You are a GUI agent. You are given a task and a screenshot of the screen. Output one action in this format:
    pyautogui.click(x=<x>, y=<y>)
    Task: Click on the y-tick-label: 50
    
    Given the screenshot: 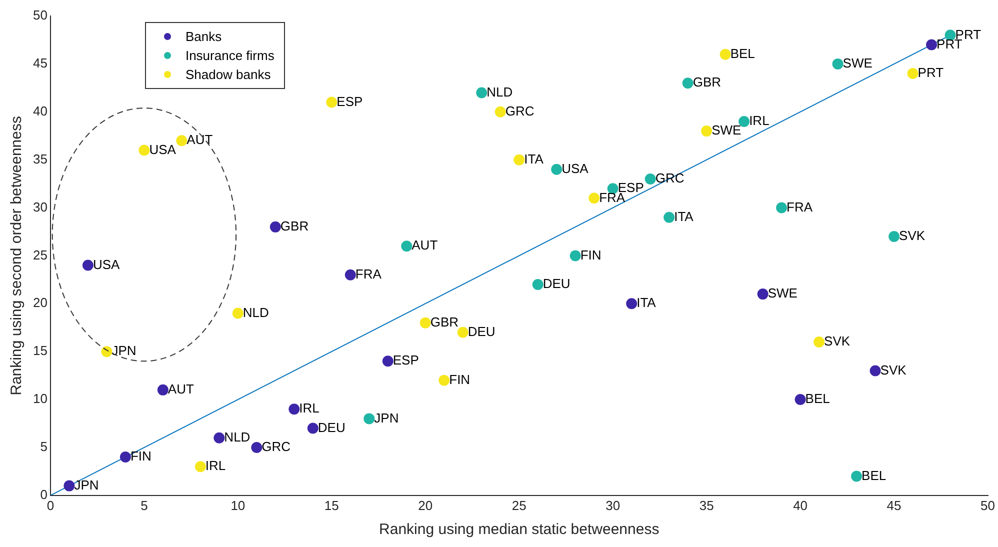 What is the action you would take?
    pyautogui.click(x=40, y=15)
    